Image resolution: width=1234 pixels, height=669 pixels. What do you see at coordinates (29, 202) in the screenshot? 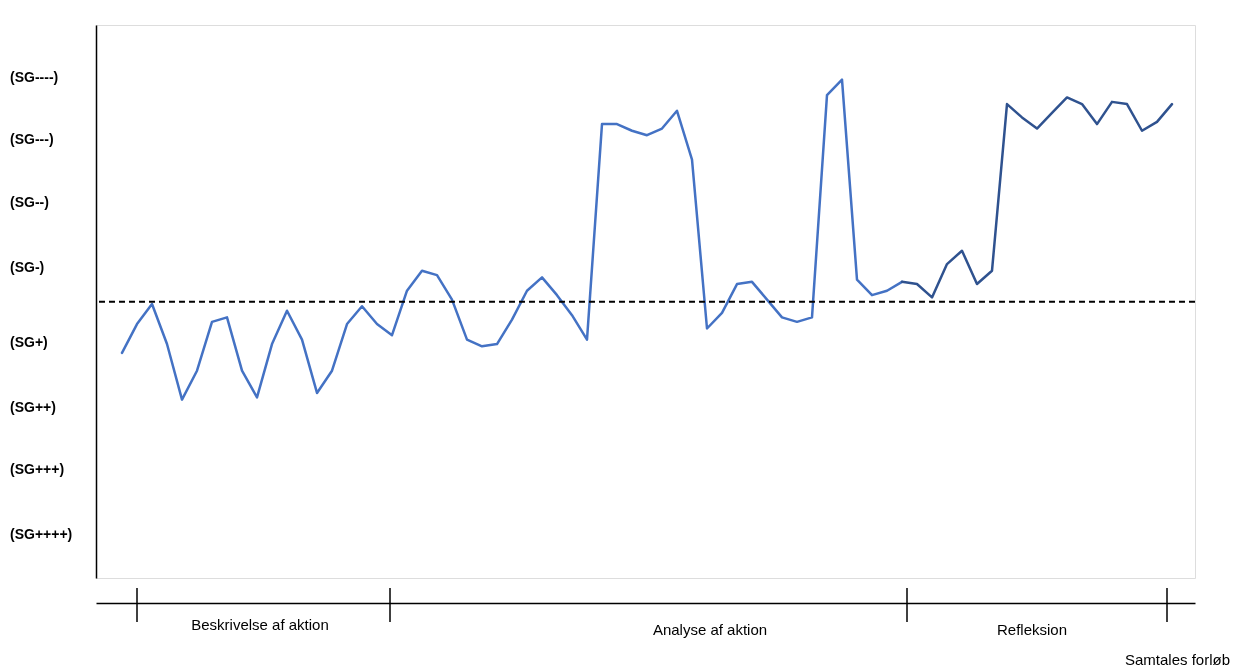
I see `text: (SG--)` at bounding box center [29, 202].